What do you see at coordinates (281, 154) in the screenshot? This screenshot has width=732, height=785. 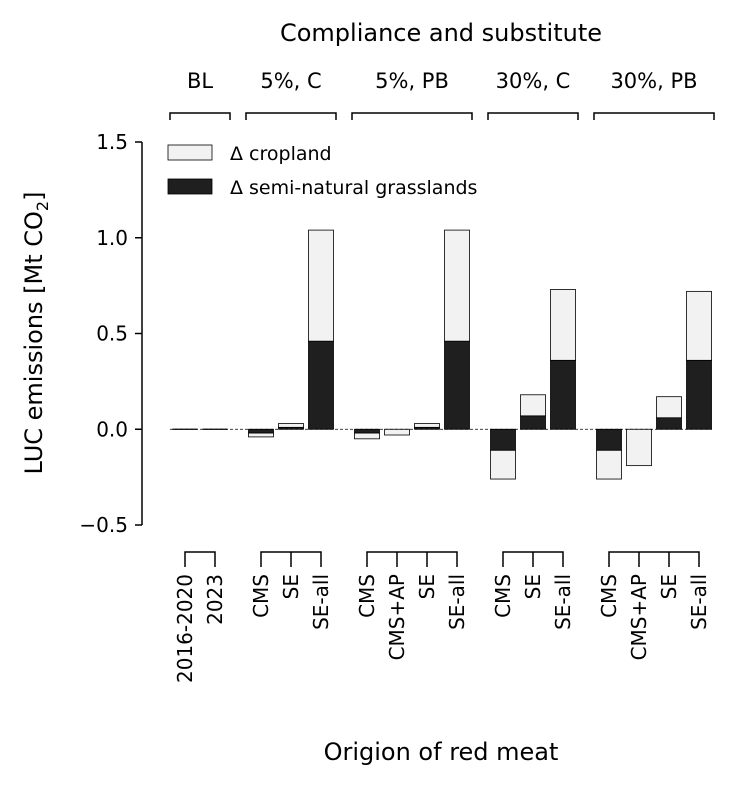 I see `legend-label: Δ cropland` at bounding box center [281, 154].